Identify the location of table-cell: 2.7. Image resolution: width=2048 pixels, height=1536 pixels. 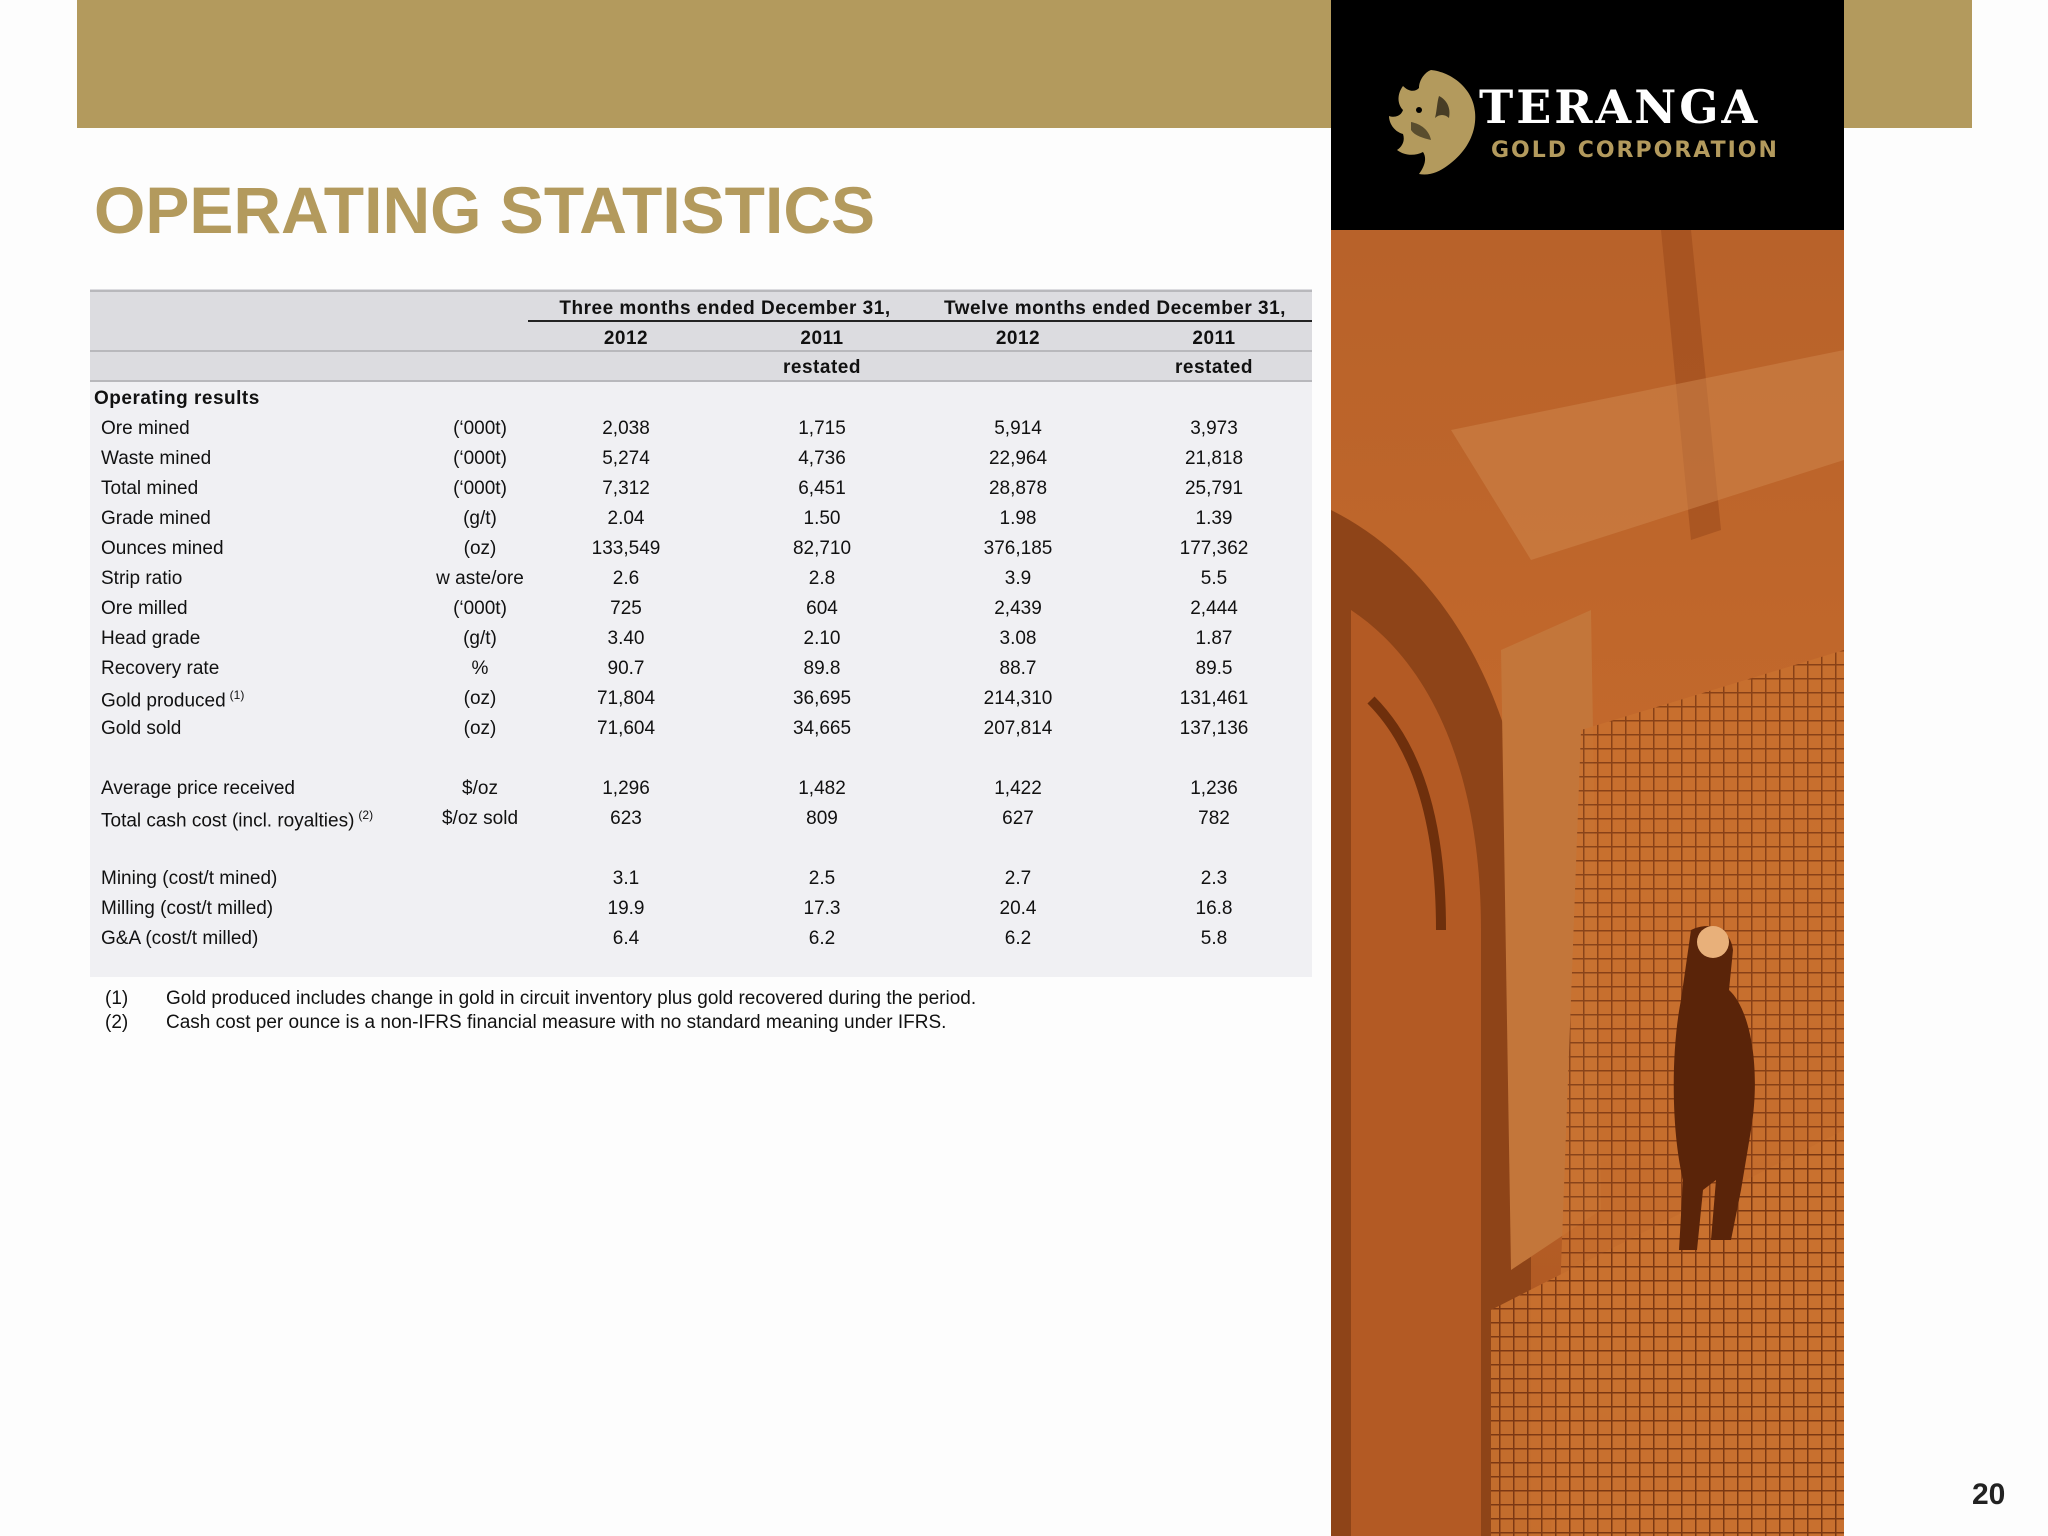
(1018, 878).